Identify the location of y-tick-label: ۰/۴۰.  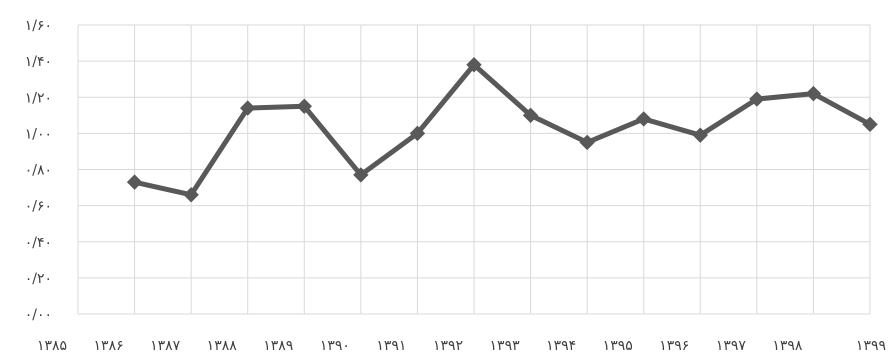
(38, 243).